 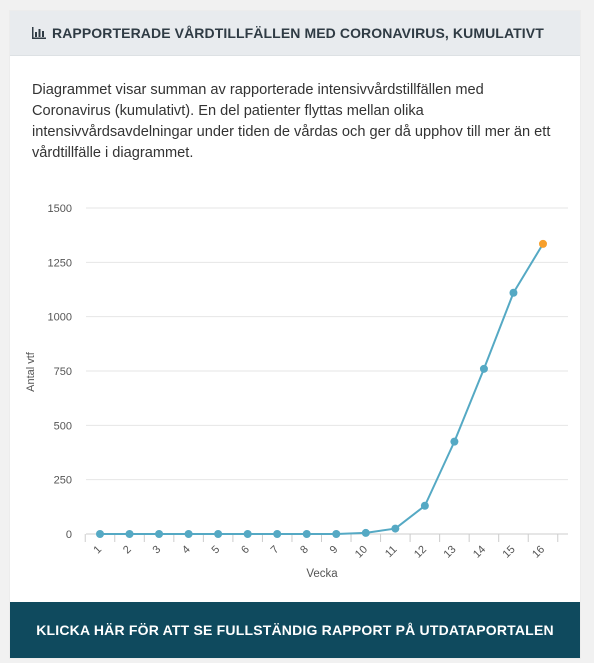 What do you see at coordinates (275, 550) in the screenshot?
I see `x-tick-label: 7` at bounding box center [275, 550].